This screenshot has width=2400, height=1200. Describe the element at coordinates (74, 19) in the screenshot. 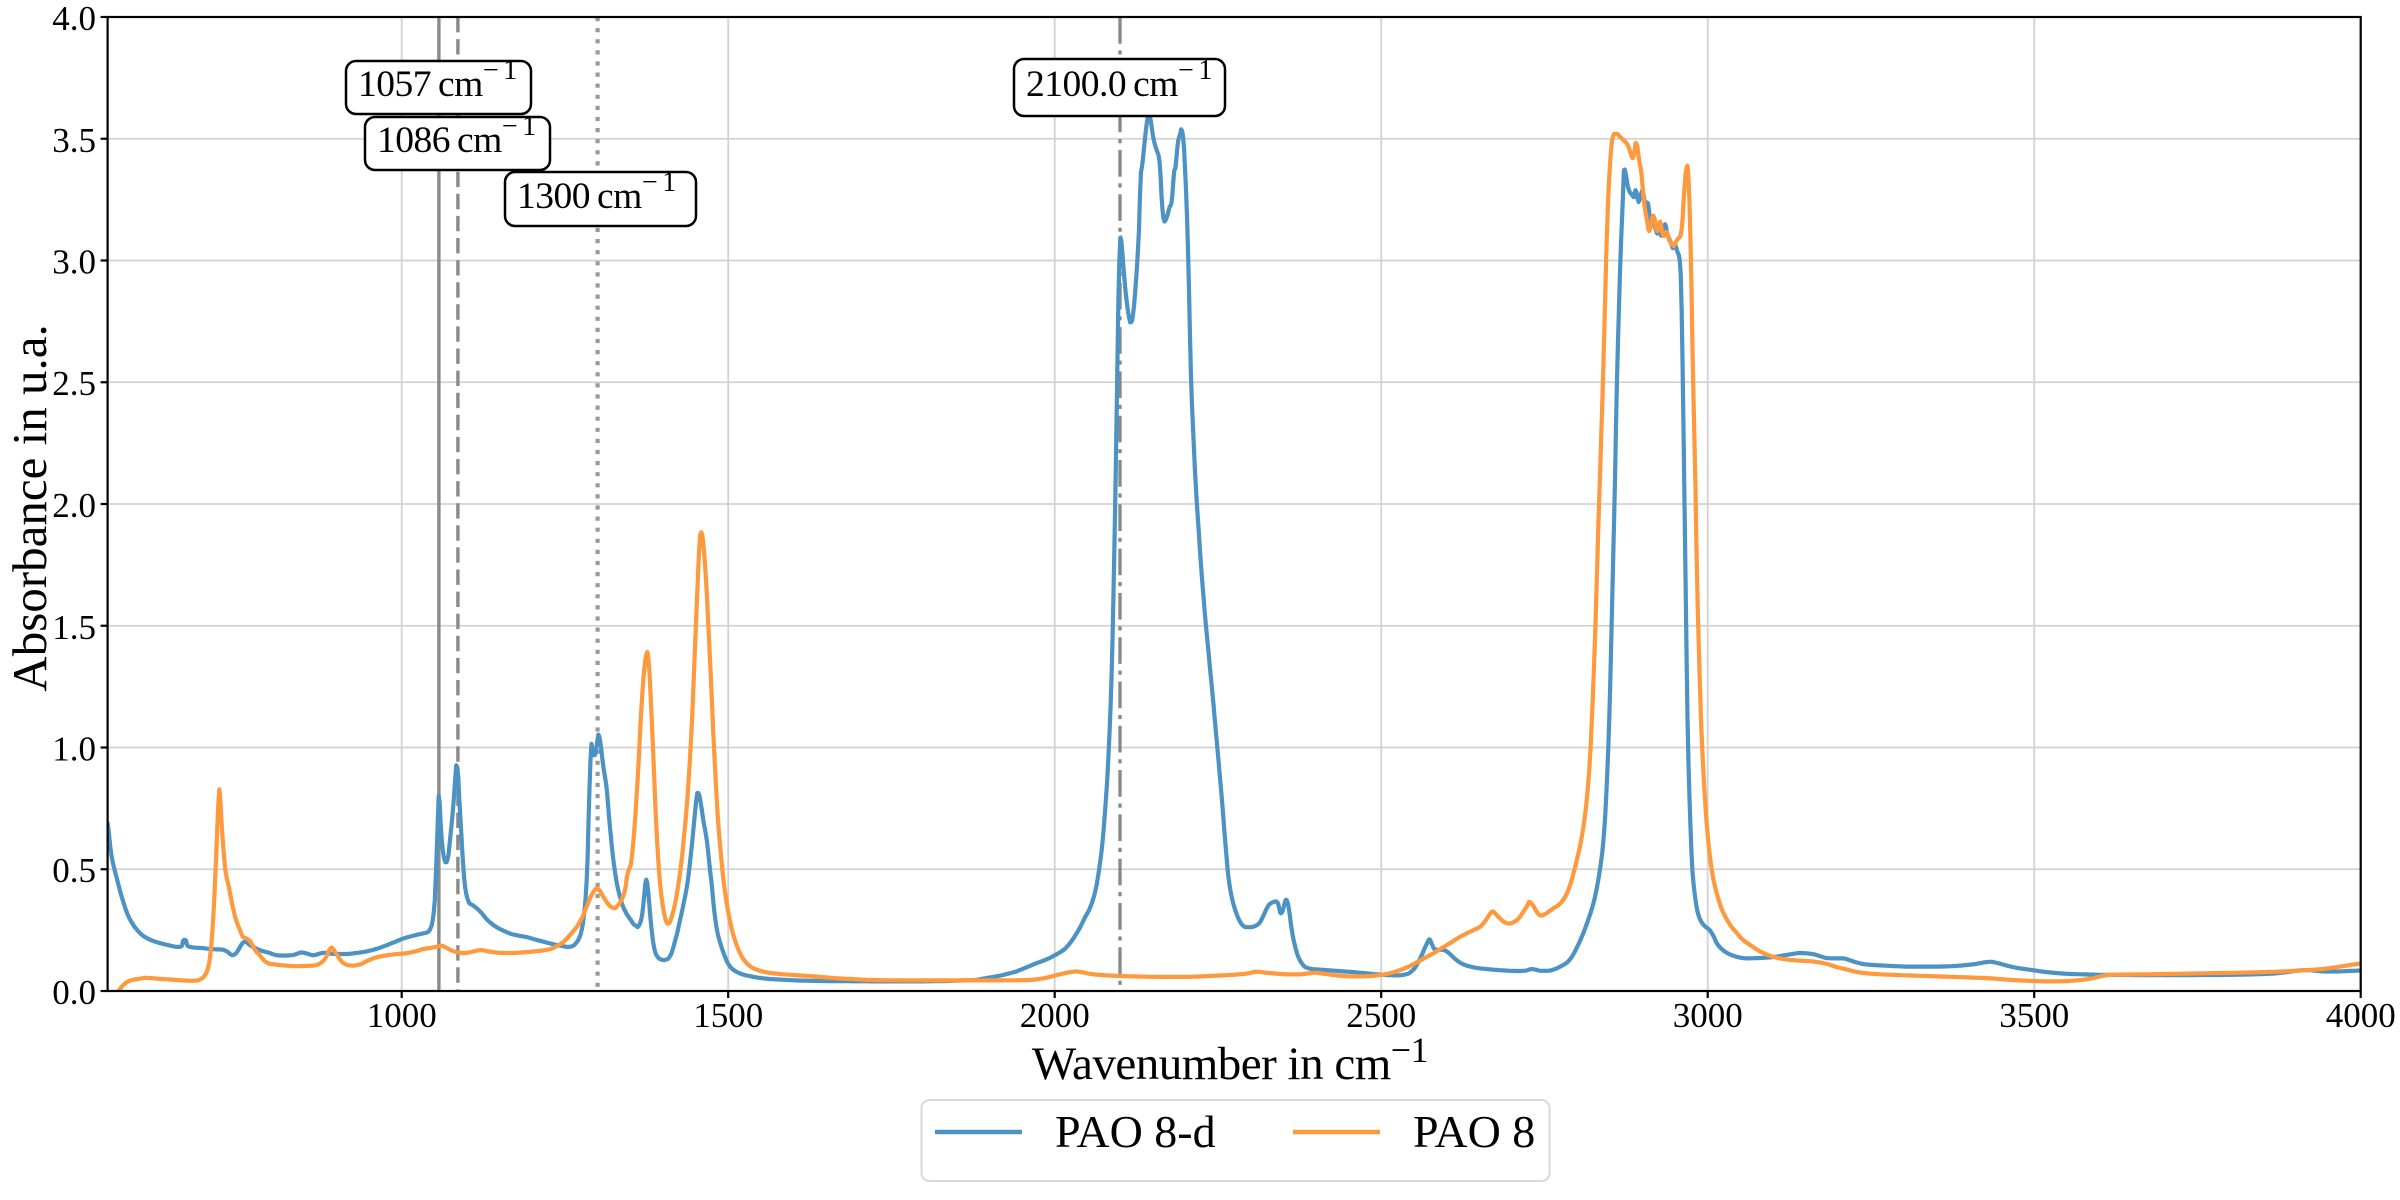

I see `svg-text: 4.0` at that location.